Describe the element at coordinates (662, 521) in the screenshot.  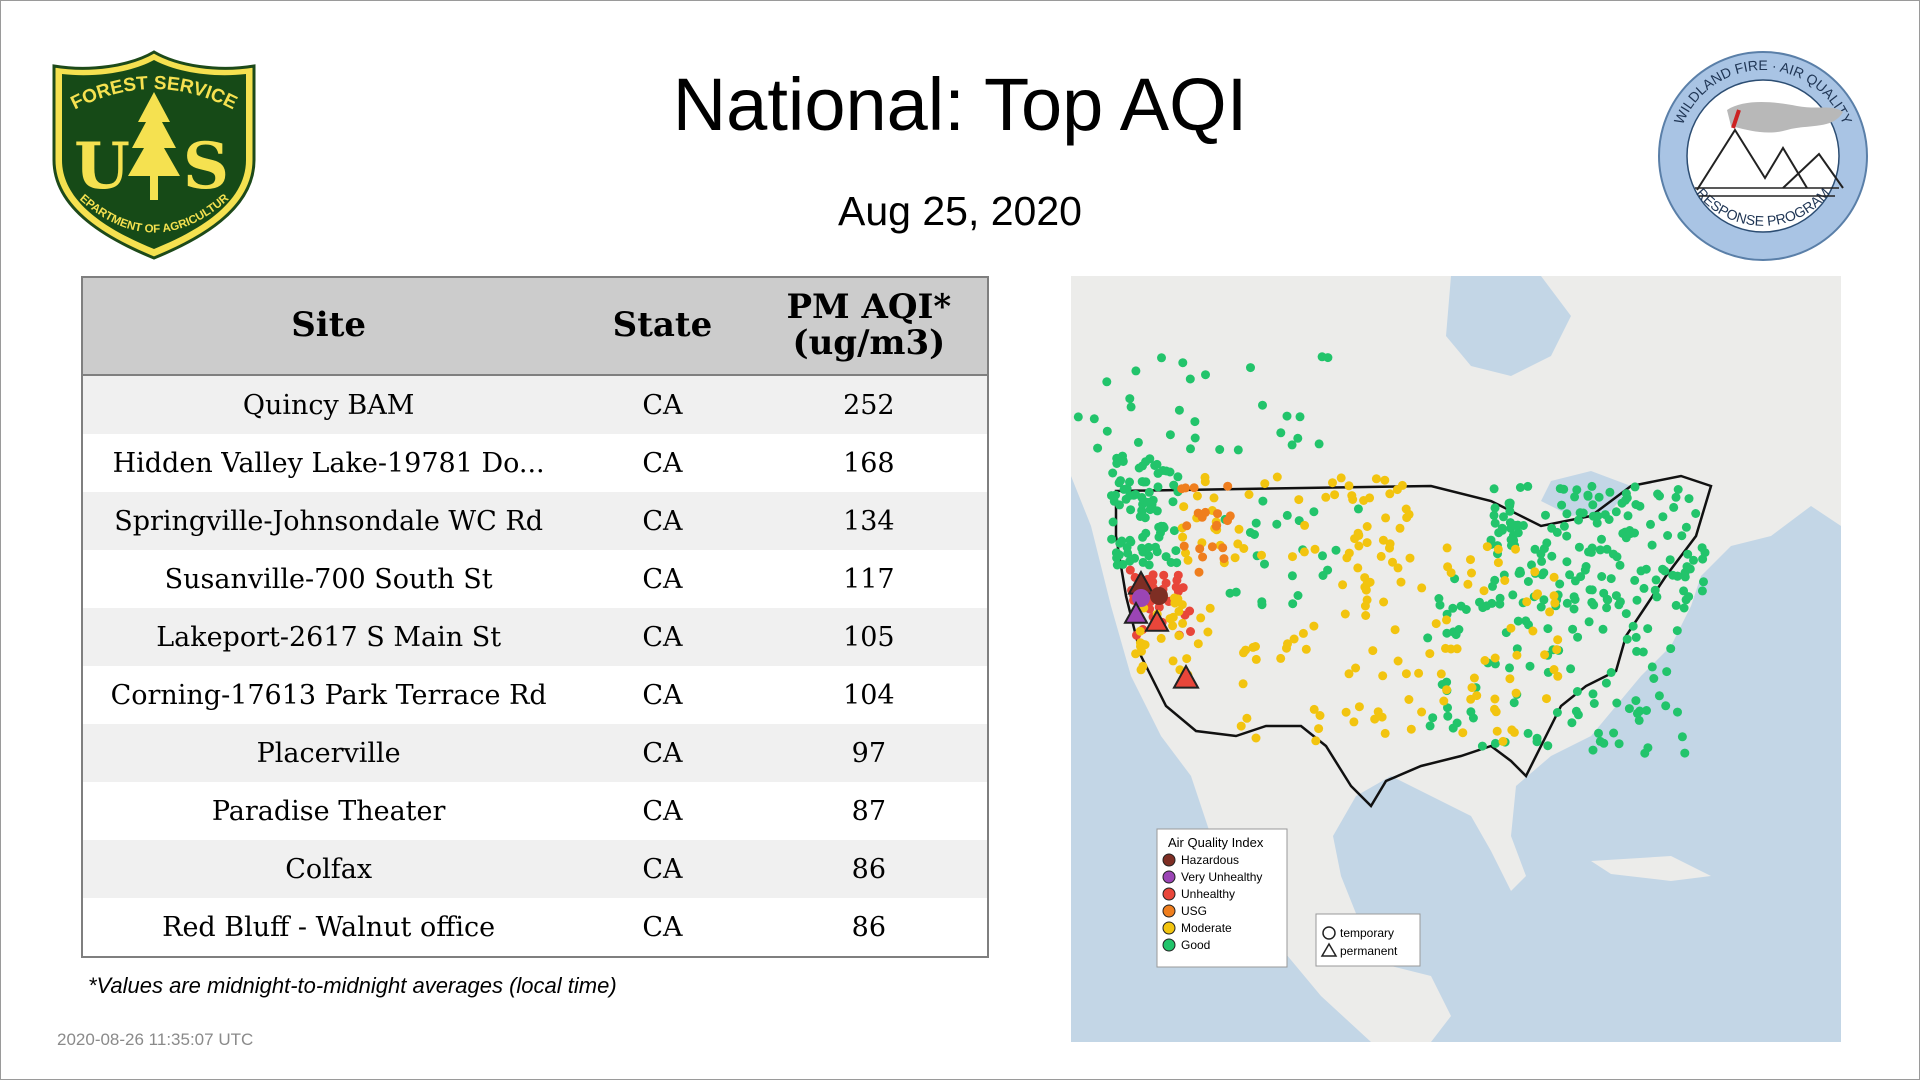
I see `state-cell: CA` at that location.